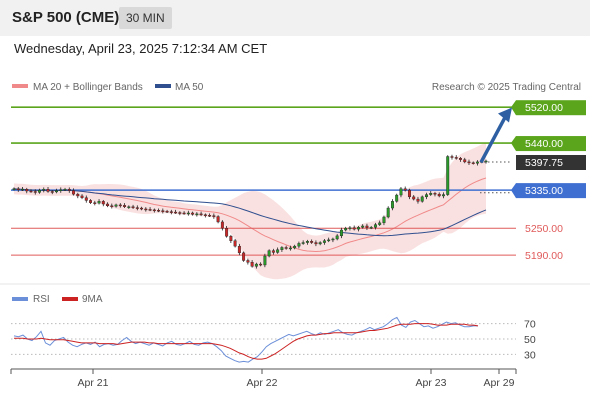 The height and width of the screenshot is (400, 590). I want to click on header-bar: S&P 500 (CME) 30 MIN, so click(295, 18).